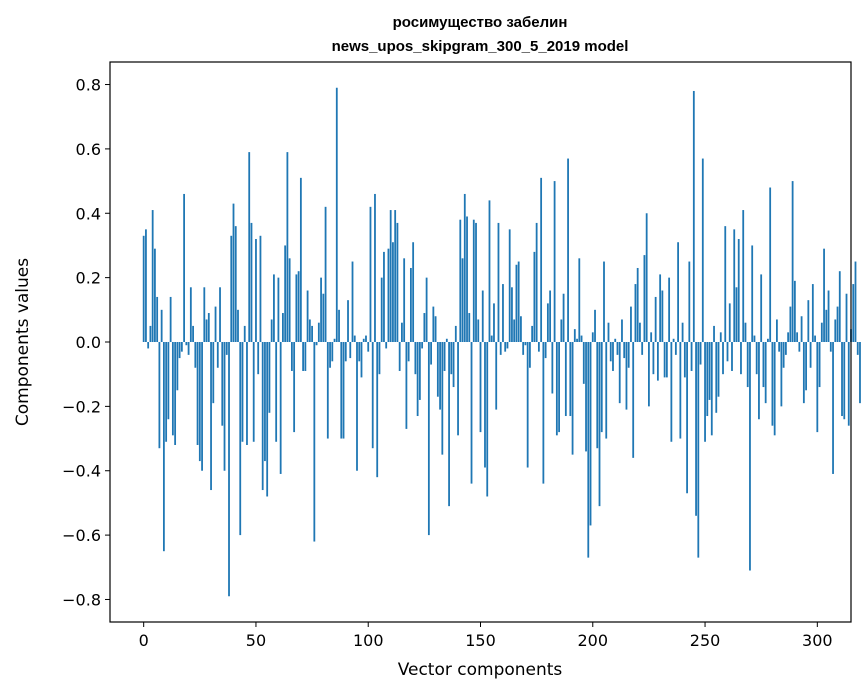  What do you see at coordinates (81, 471) in the screenshot?
I see `y-tick-label: −0.4` at bounding box center [81, 471].